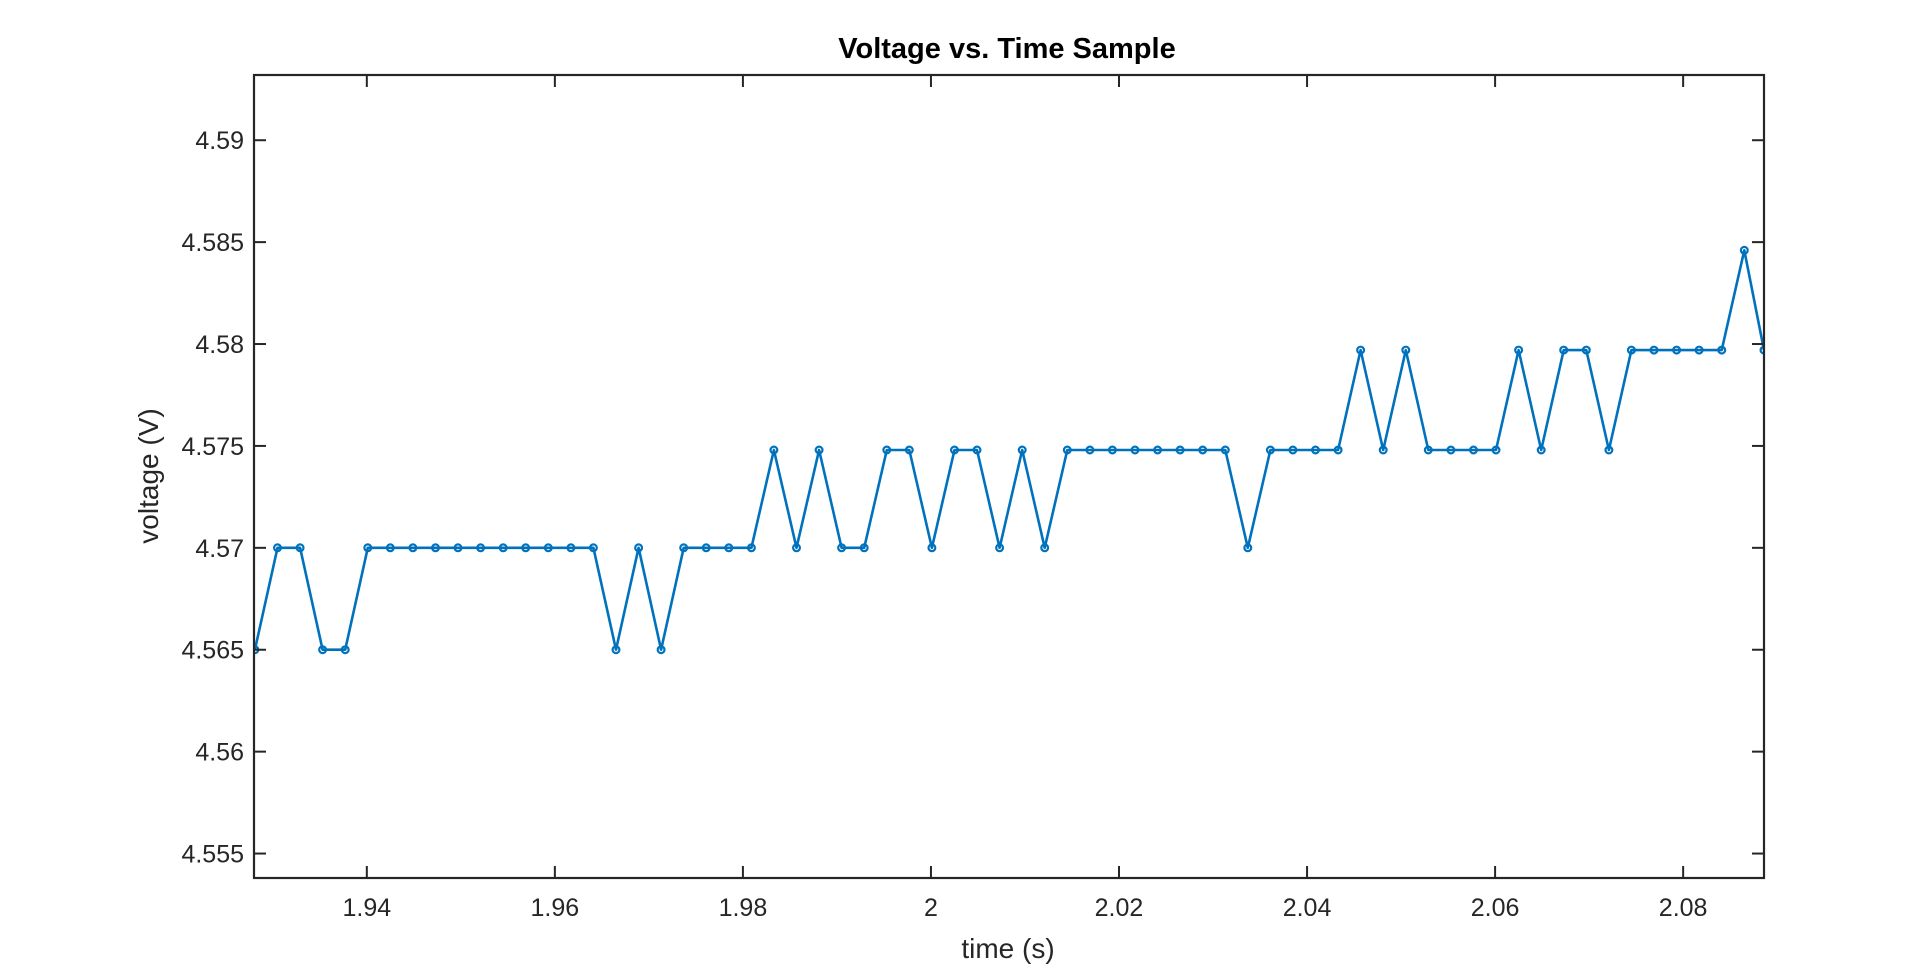  Describe the element at coordinates (1007, 948) in the screenshot. I see `x-axis-label: time (s)` at that location.